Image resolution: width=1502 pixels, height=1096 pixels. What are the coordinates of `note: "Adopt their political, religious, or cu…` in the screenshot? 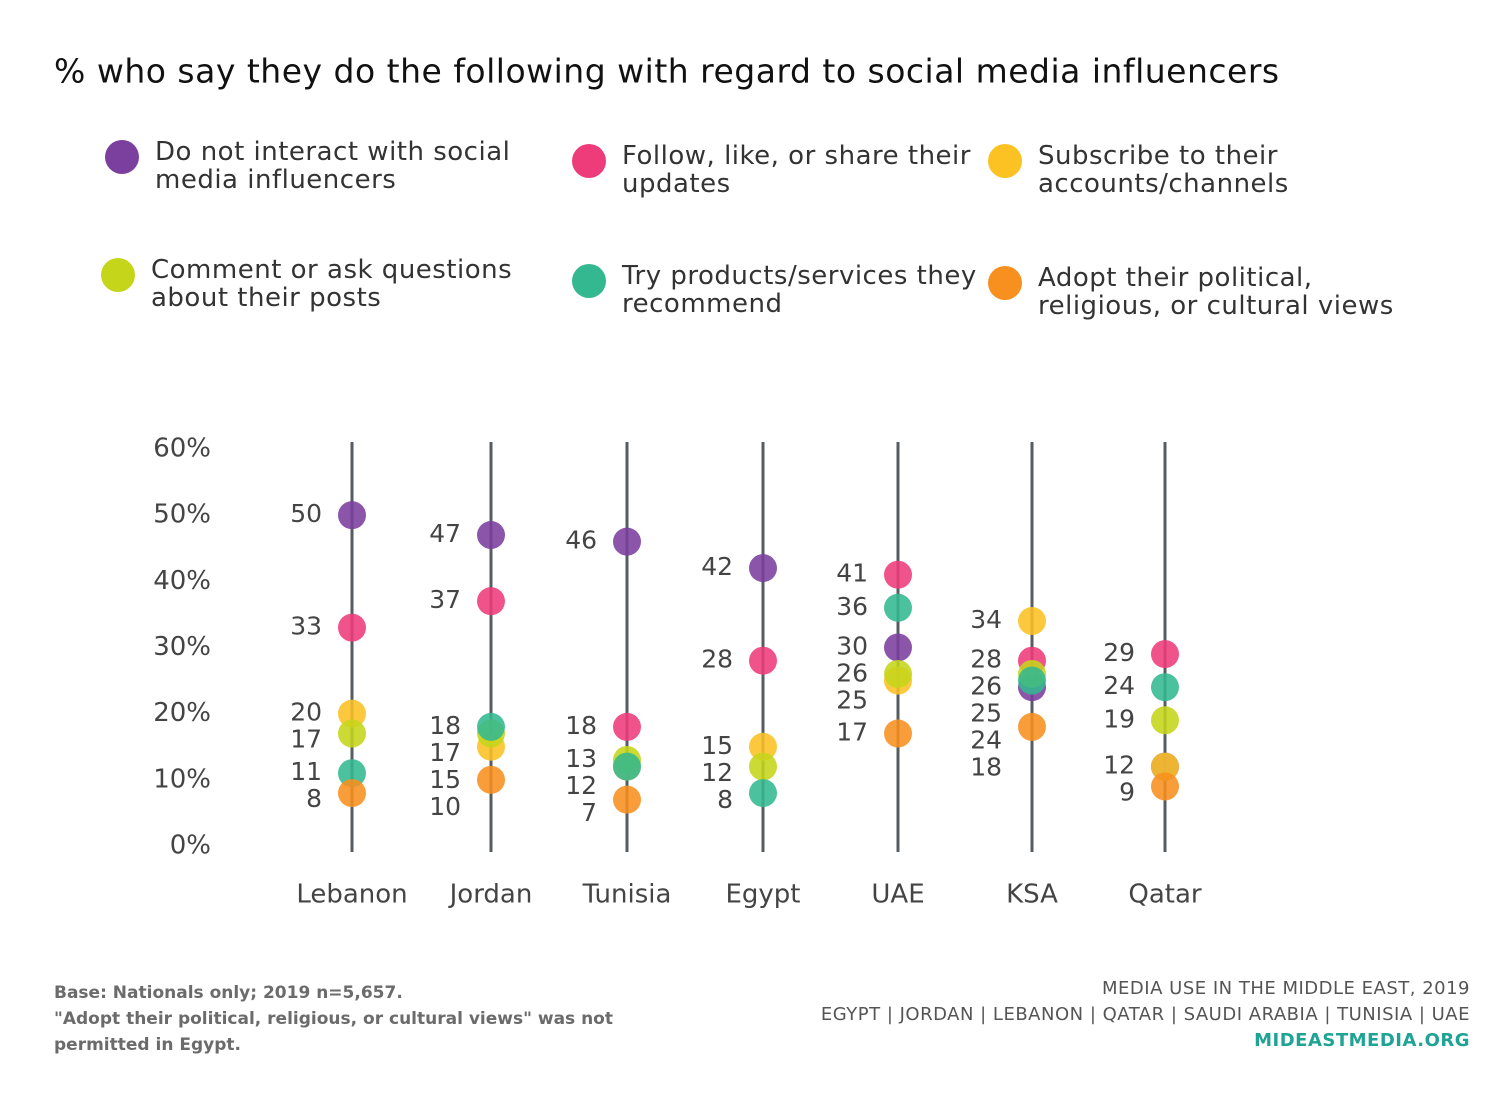 It's located at (333, 1032).